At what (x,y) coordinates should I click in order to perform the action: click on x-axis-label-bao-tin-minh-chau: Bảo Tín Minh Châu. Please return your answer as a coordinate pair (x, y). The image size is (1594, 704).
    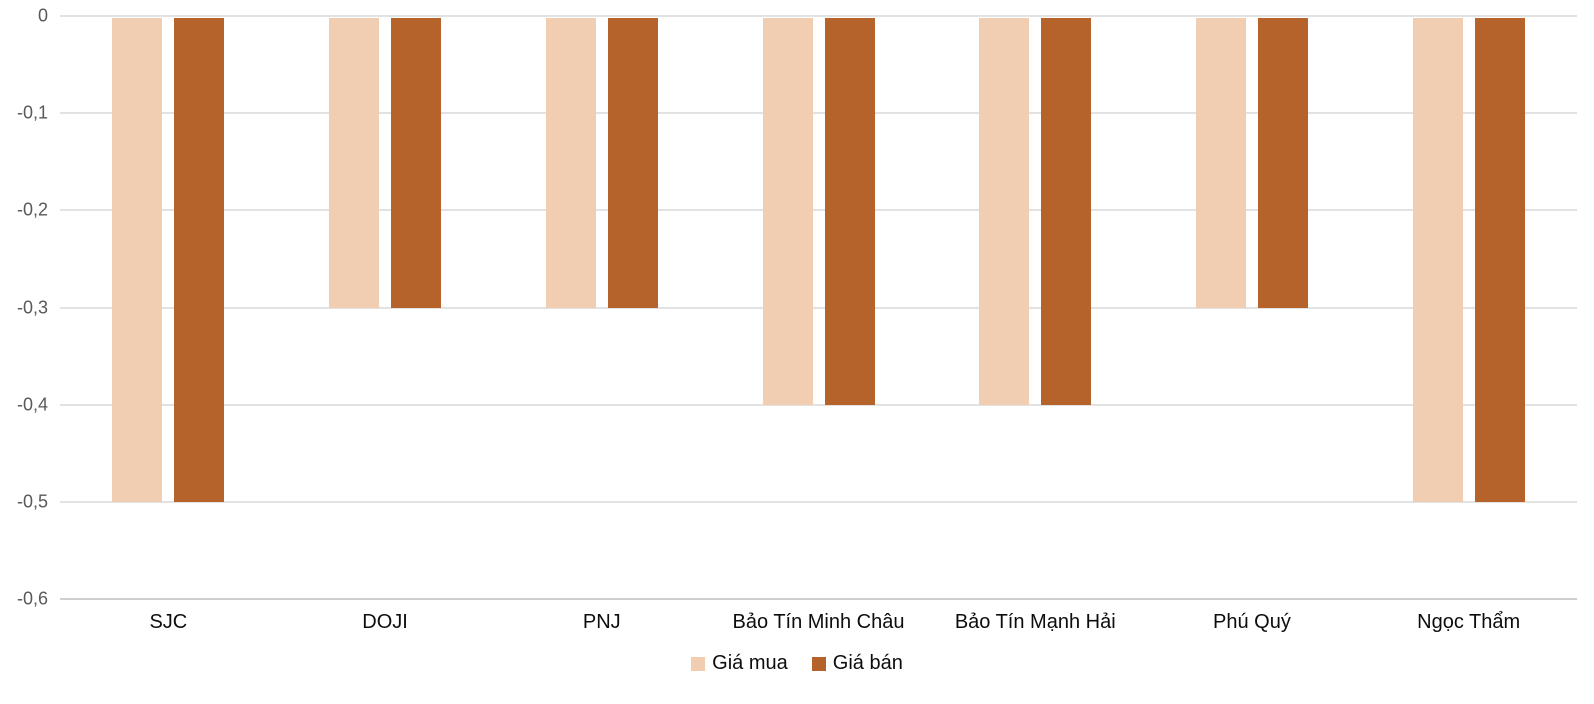
    Looking at the image, I should click on (818, 622).